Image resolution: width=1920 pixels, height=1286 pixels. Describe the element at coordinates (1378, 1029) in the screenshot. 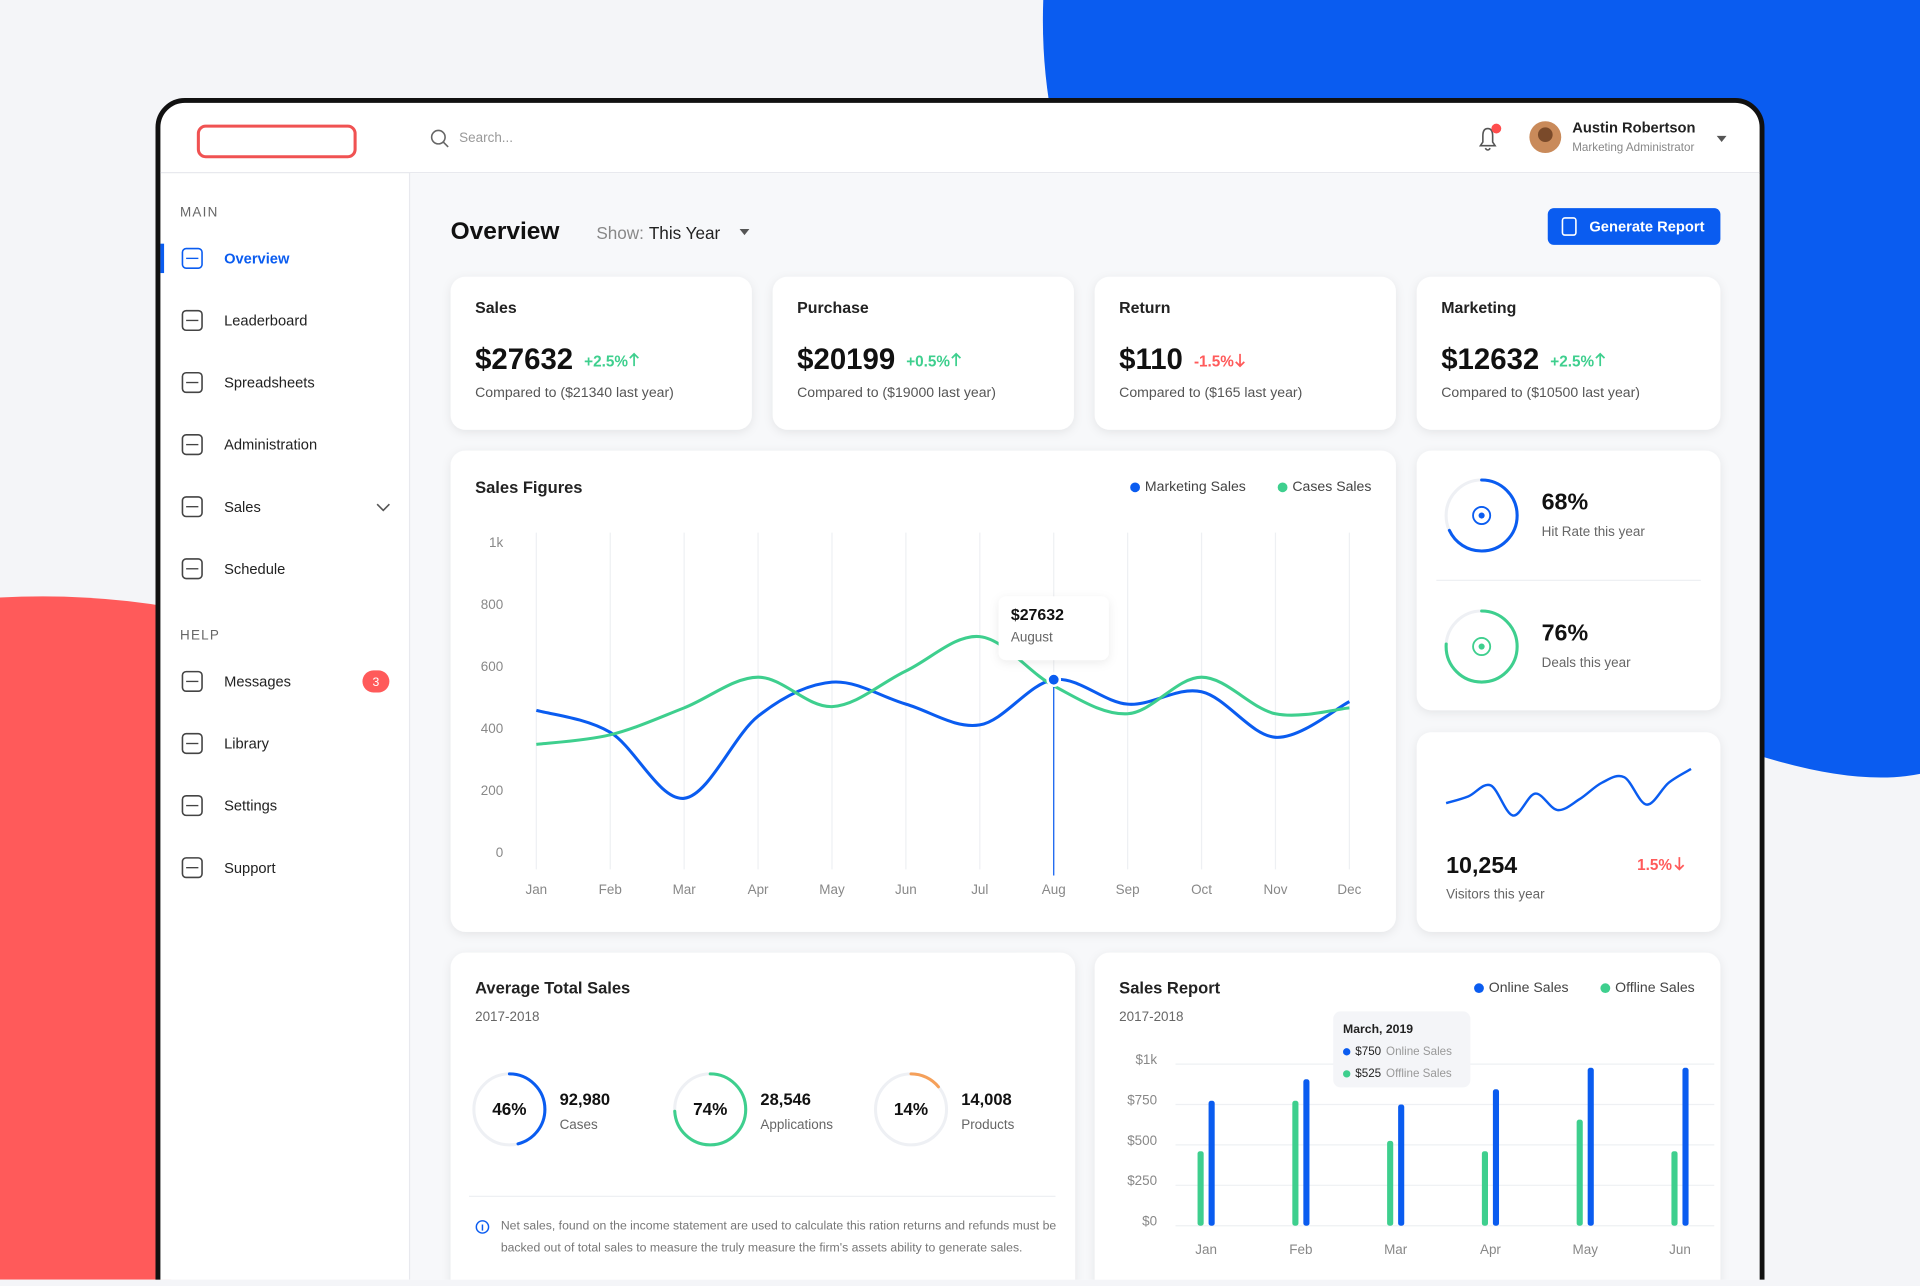

I see `tooltip-title: March, 2019` at that location.